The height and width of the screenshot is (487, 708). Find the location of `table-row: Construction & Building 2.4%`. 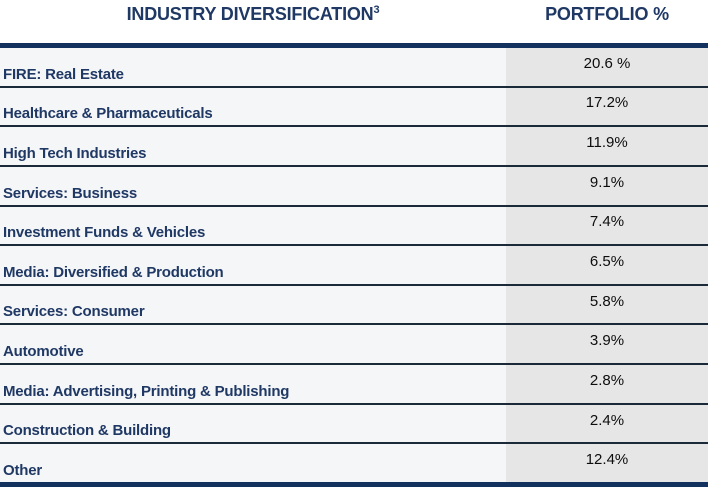

table-row: Construction & Building 2.4% is located at coordinates (354, 424).